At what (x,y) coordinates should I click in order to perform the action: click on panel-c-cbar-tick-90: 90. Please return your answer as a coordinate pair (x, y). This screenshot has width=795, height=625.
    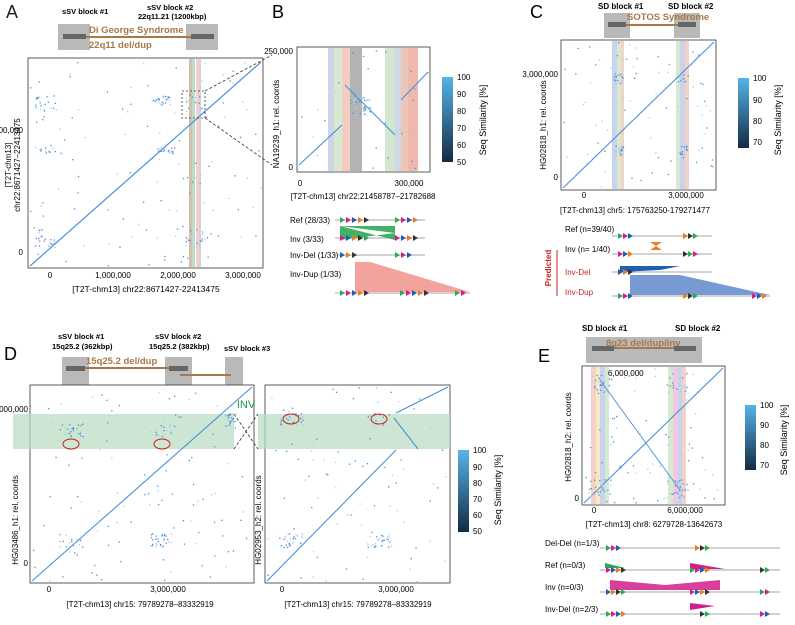
    Looking at the image, I should click on (757, 100).